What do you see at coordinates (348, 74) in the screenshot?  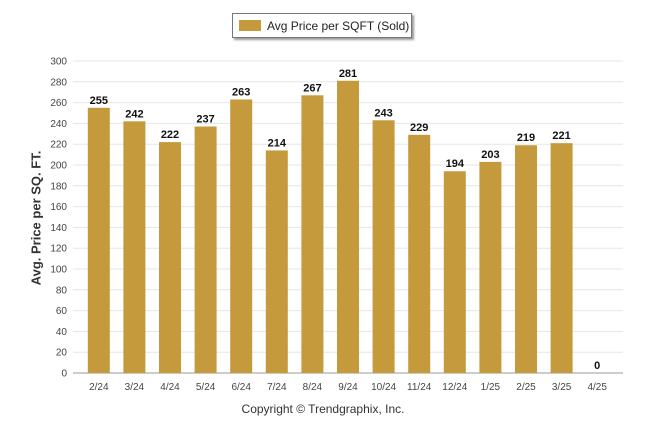 I see `data-label: 281` at bounding box center [348, 74].